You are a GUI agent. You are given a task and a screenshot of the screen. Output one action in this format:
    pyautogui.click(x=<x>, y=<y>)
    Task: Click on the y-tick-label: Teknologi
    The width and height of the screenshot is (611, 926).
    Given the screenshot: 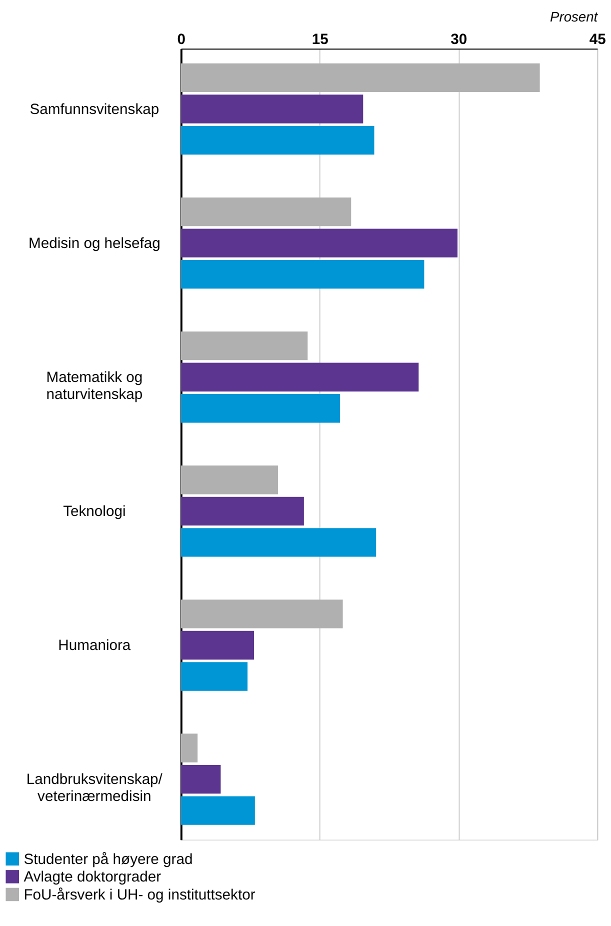 What is the action you would take?
    pyautogui.click(x=94, y=512)
    